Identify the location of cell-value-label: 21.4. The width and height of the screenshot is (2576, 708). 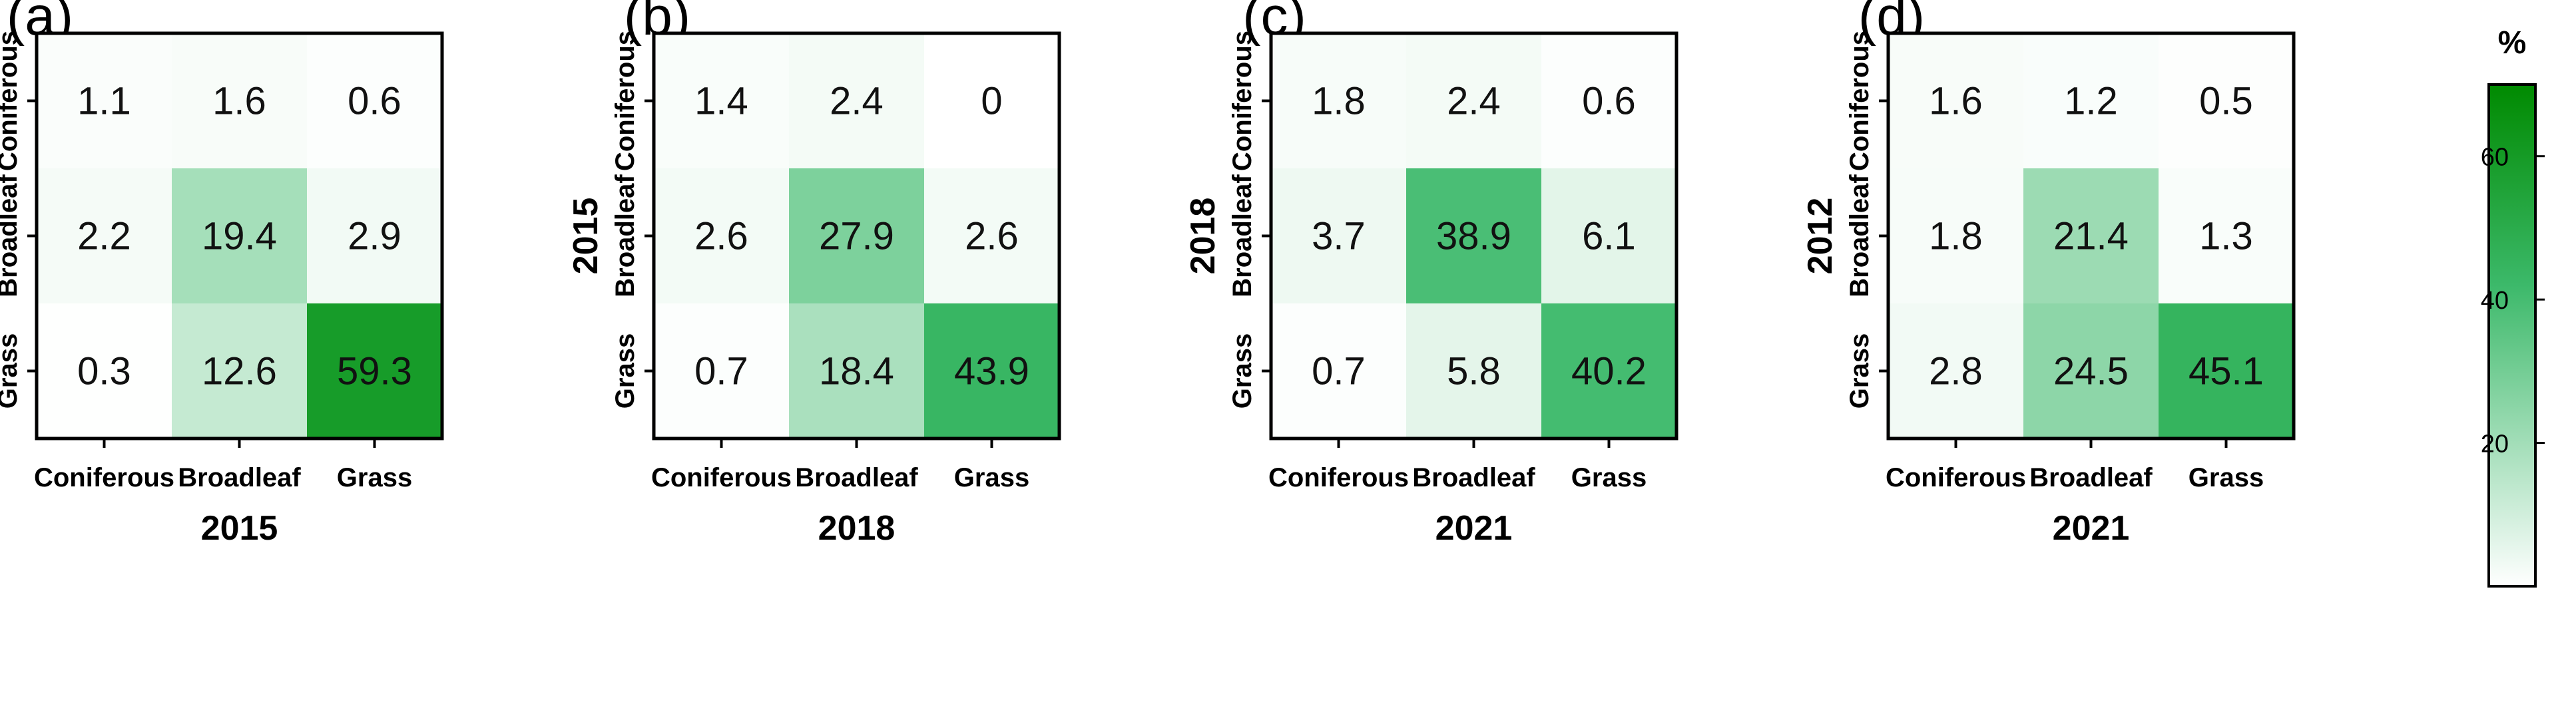
(2091, 236).